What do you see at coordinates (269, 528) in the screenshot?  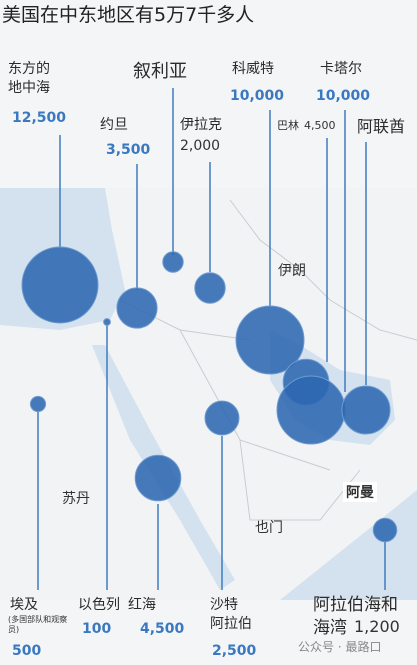 I see `region-label: 也门` at bounding box center [269, 528].